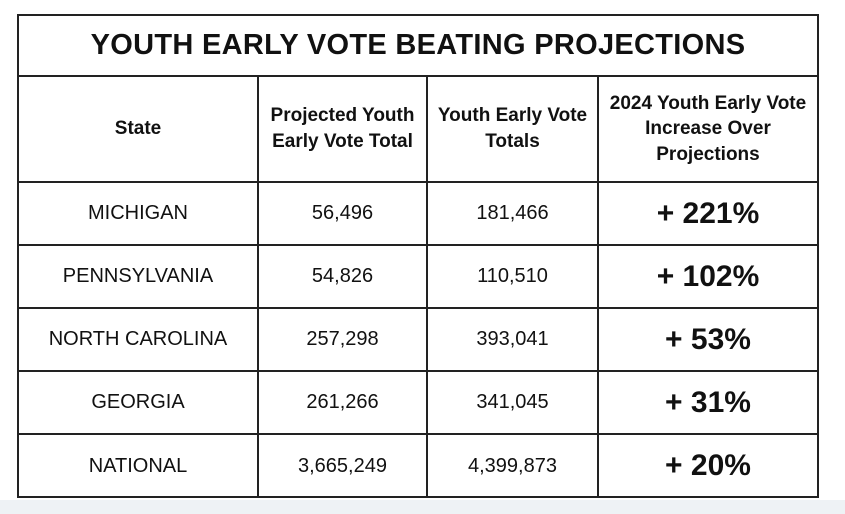 This screenshot has height=514, width=845. I want to click on table-row: NATIONAL 3,665,249 4,399,873 + 20%, so click(418, 465).